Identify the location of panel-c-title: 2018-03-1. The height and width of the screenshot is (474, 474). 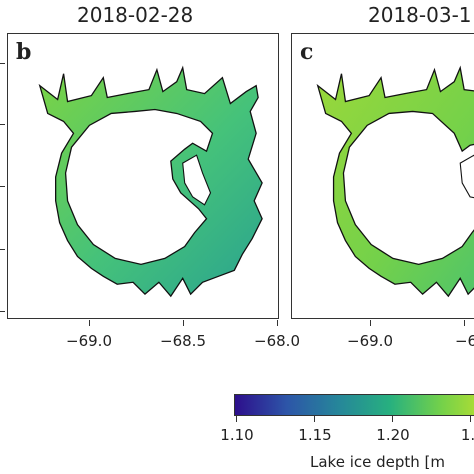
(420, 15).